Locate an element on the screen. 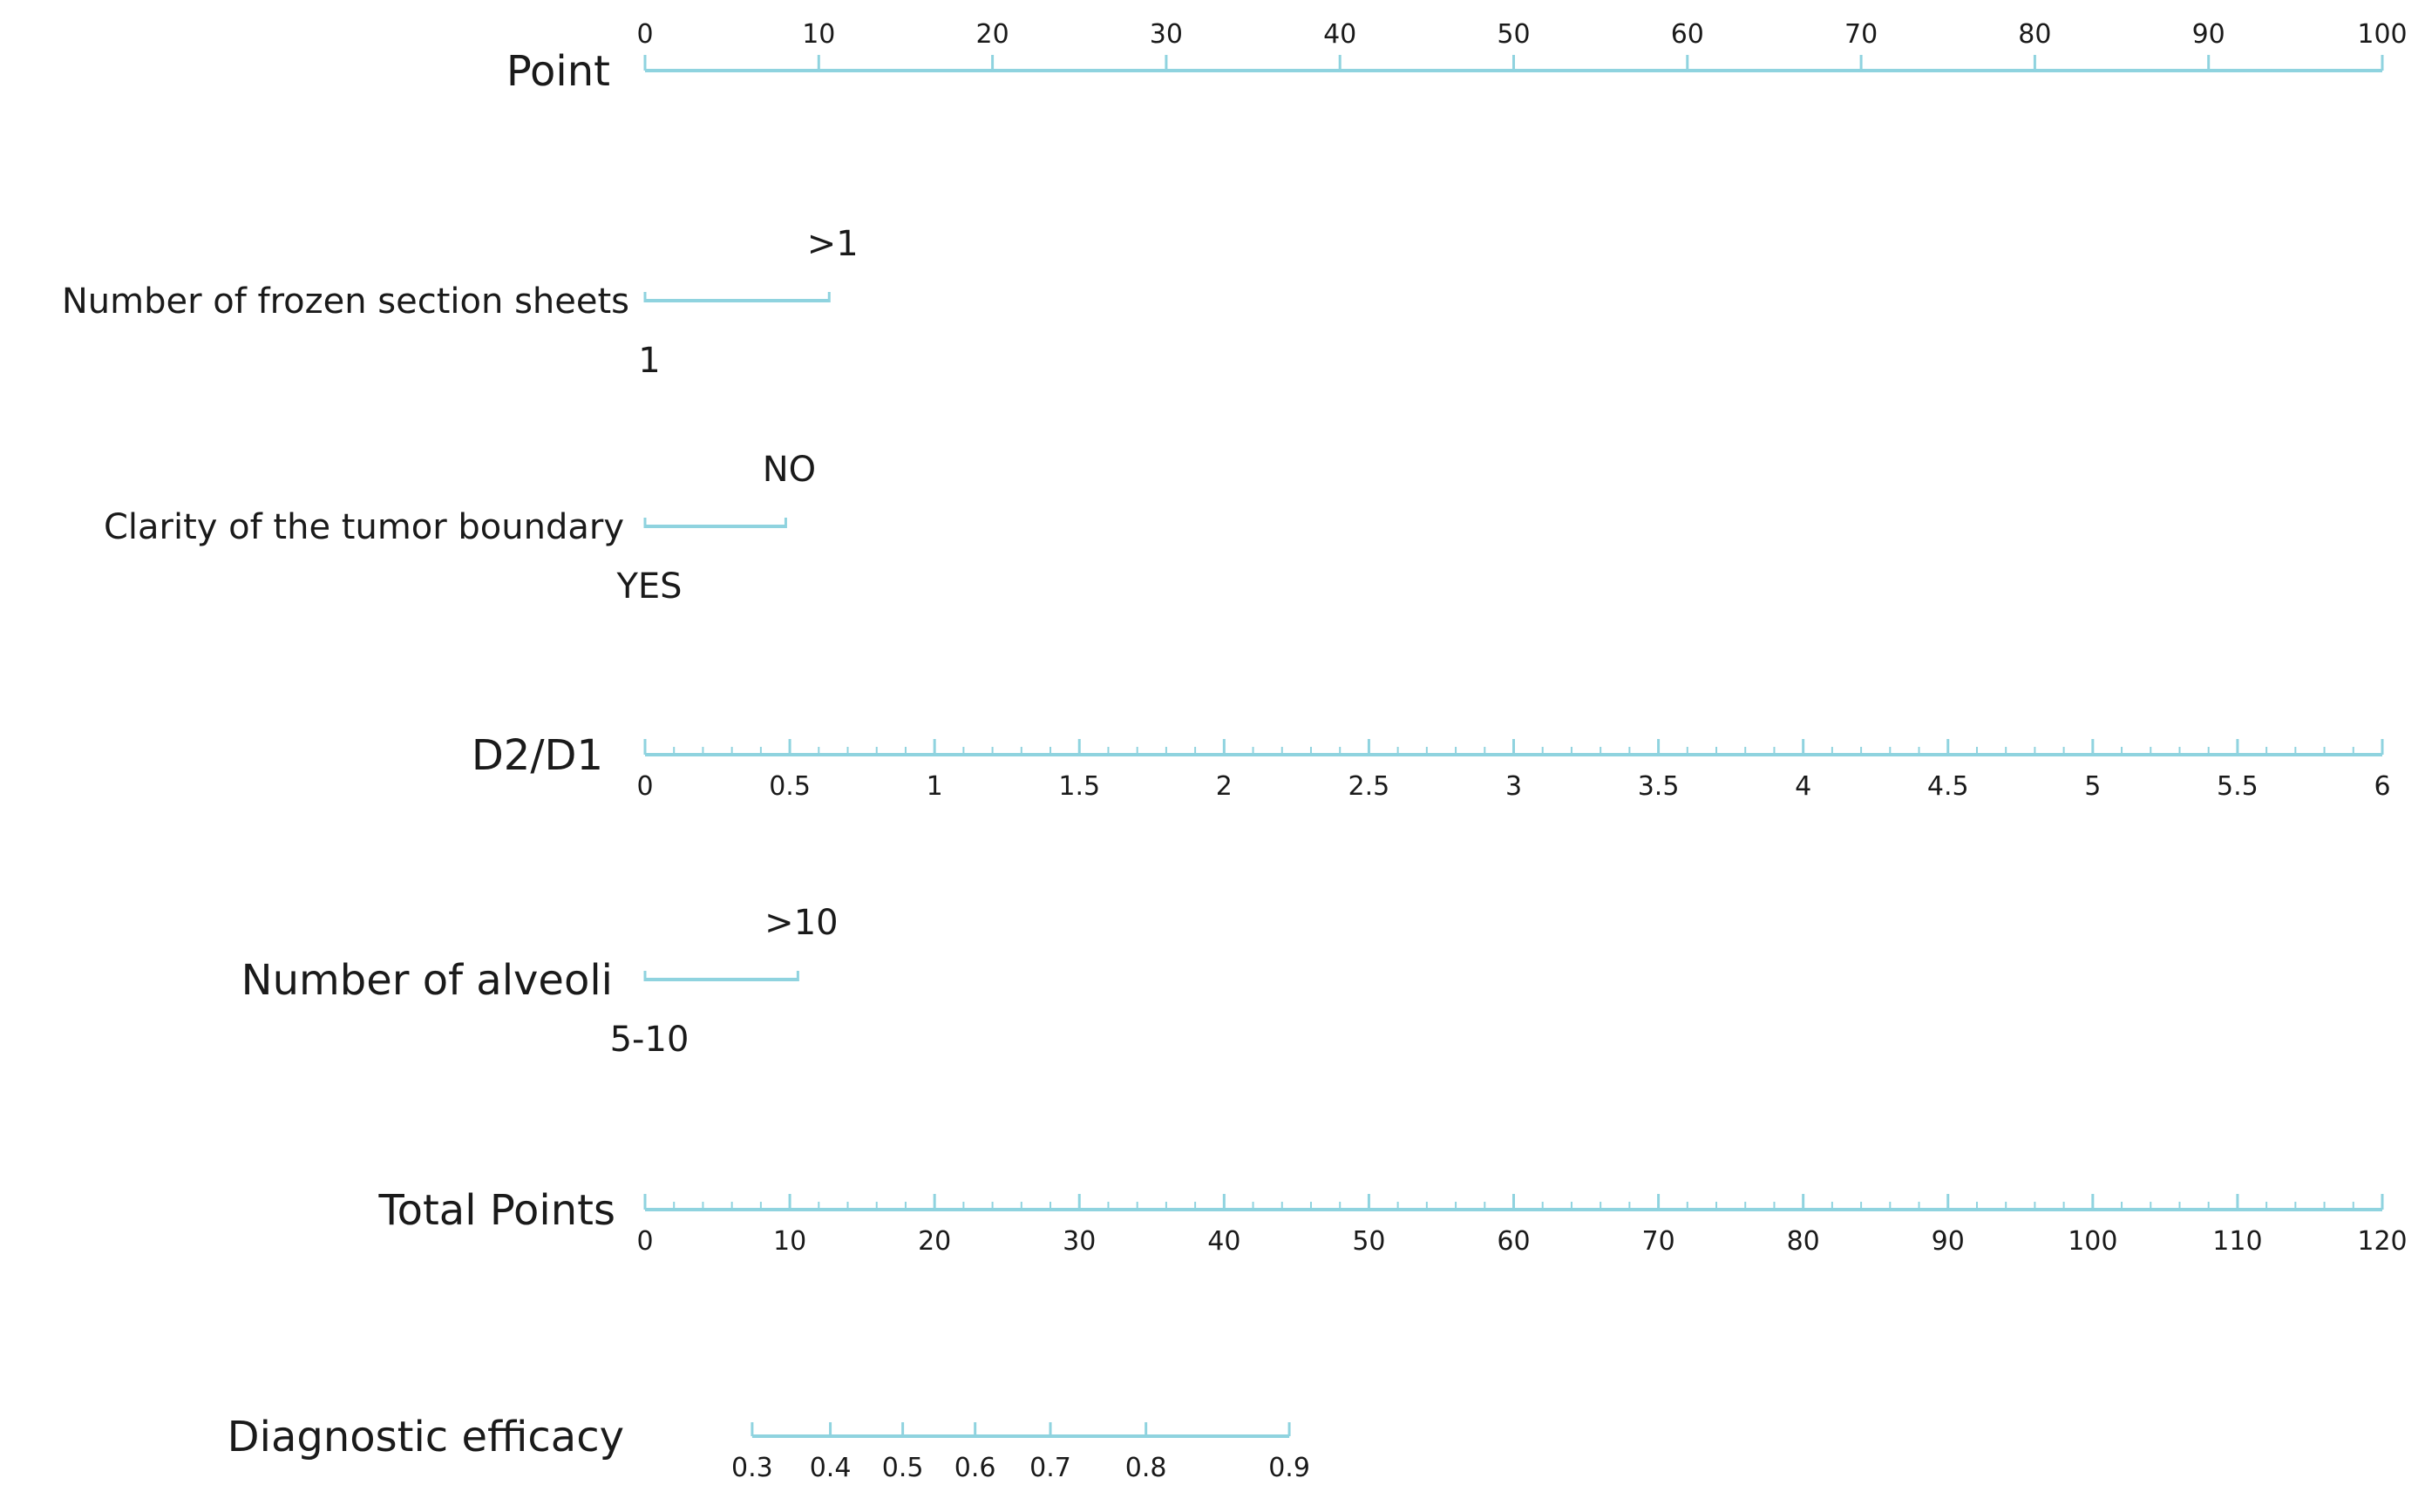 Image resolution: width=2425 pixels, height=1512 pixels. axis-point: Point 0 10 20 30 40 50 60 70 80 90 100 is located at coordinates (1457, 57).